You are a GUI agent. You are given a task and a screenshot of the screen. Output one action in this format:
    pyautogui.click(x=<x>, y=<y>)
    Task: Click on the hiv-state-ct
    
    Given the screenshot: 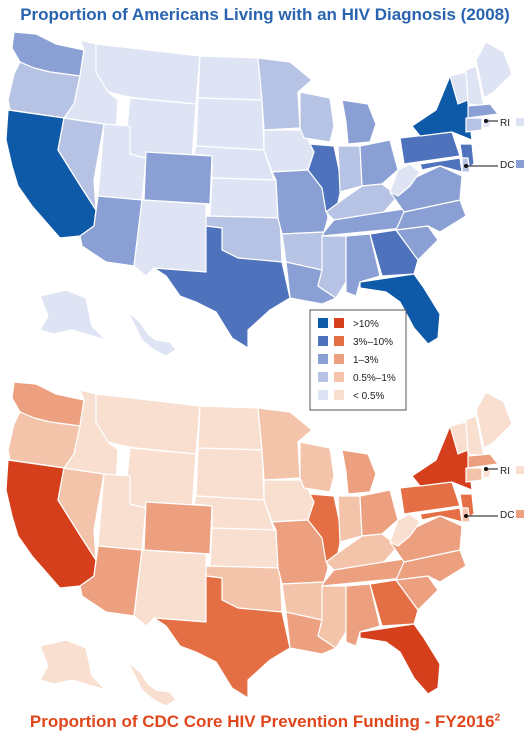 What is the action you would take?
    pyautogui.click(x=474, y=125)
    